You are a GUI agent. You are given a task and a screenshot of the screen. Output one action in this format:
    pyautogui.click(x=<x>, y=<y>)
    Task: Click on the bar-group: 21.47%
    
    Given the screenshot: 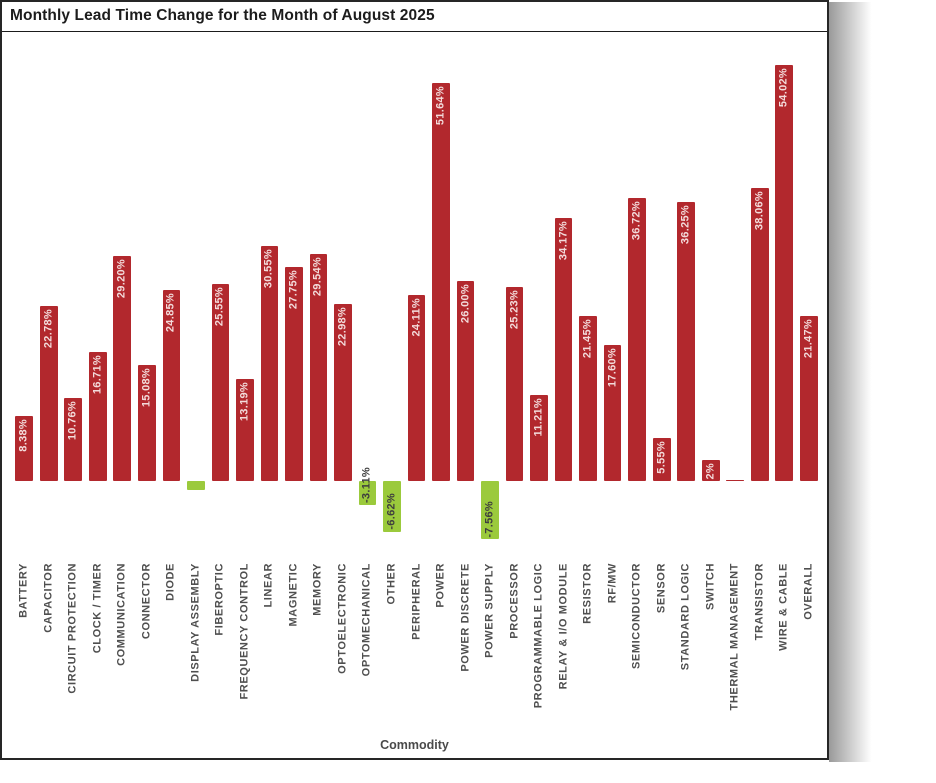 What is the action you would take?
    pyautogui.click(x=809, y=298)
    